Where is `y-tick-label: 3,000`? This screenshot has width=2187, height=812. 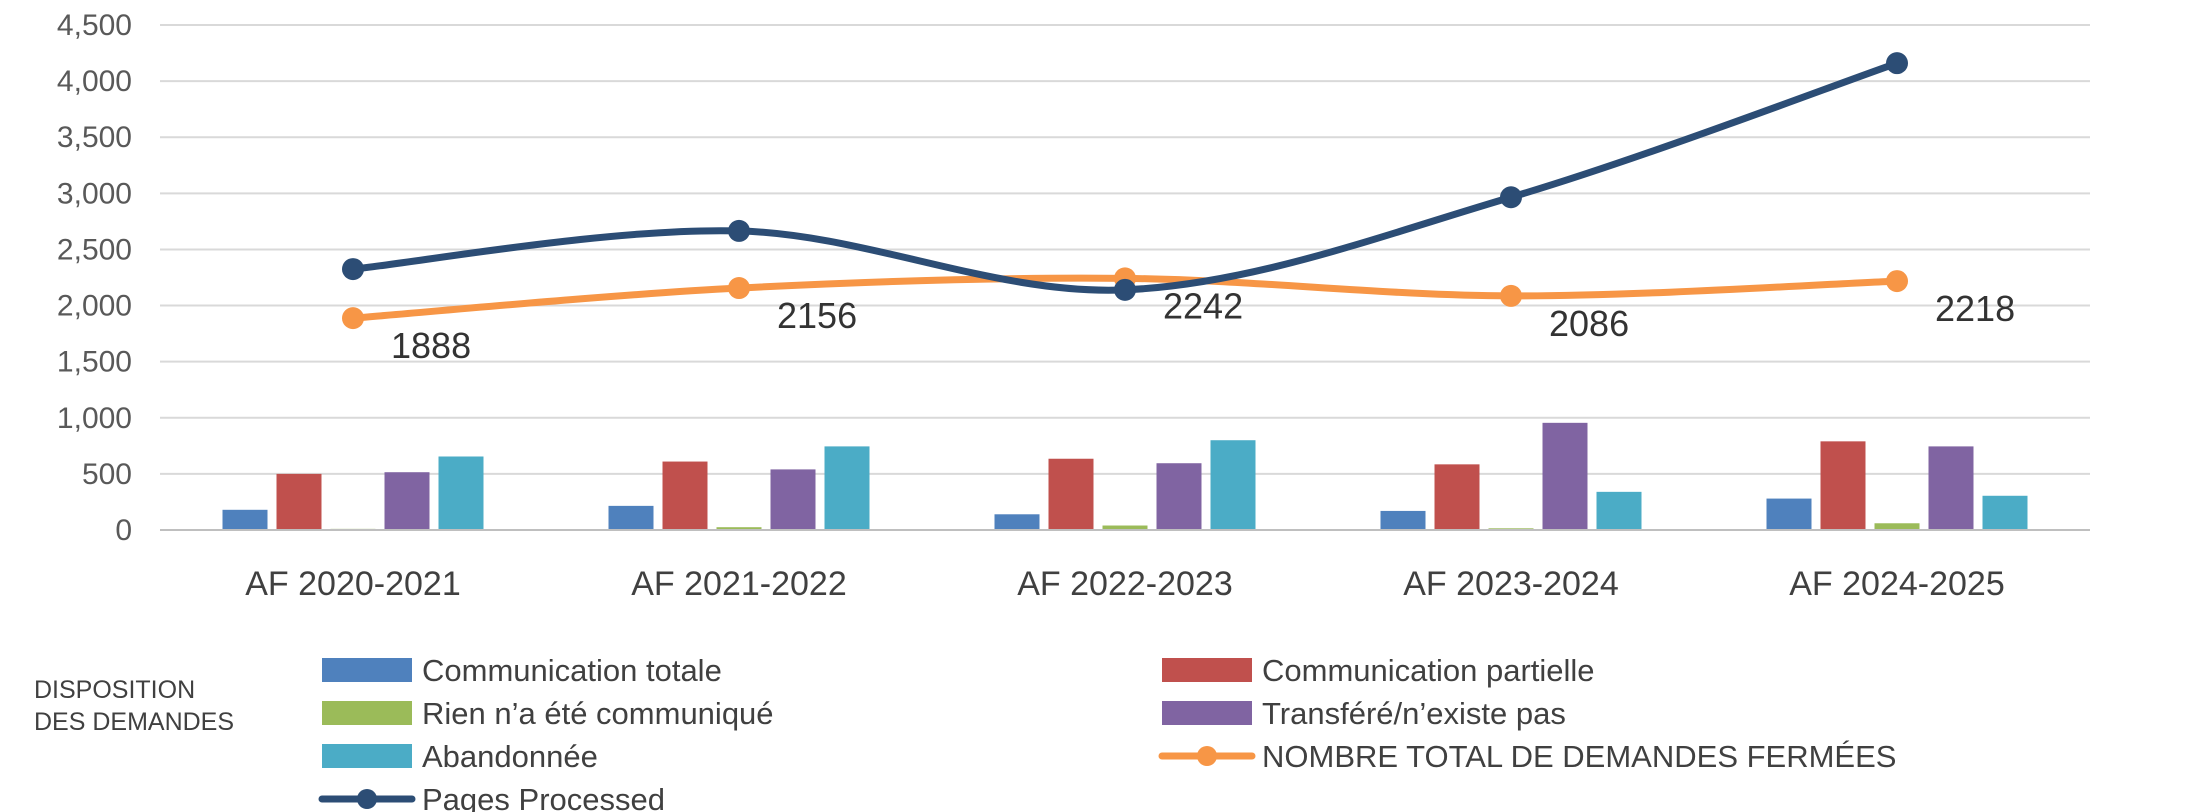 y-tick-label: 3,000 is located at coordinates (94, 193).